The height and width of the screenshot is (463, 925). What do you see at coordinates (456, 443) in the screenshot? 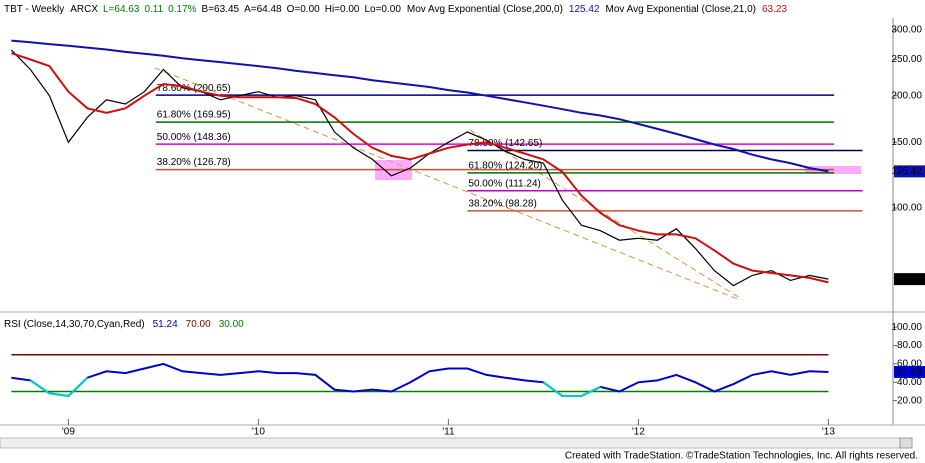
I see `scrollbar` at bounding box center [456, 443].